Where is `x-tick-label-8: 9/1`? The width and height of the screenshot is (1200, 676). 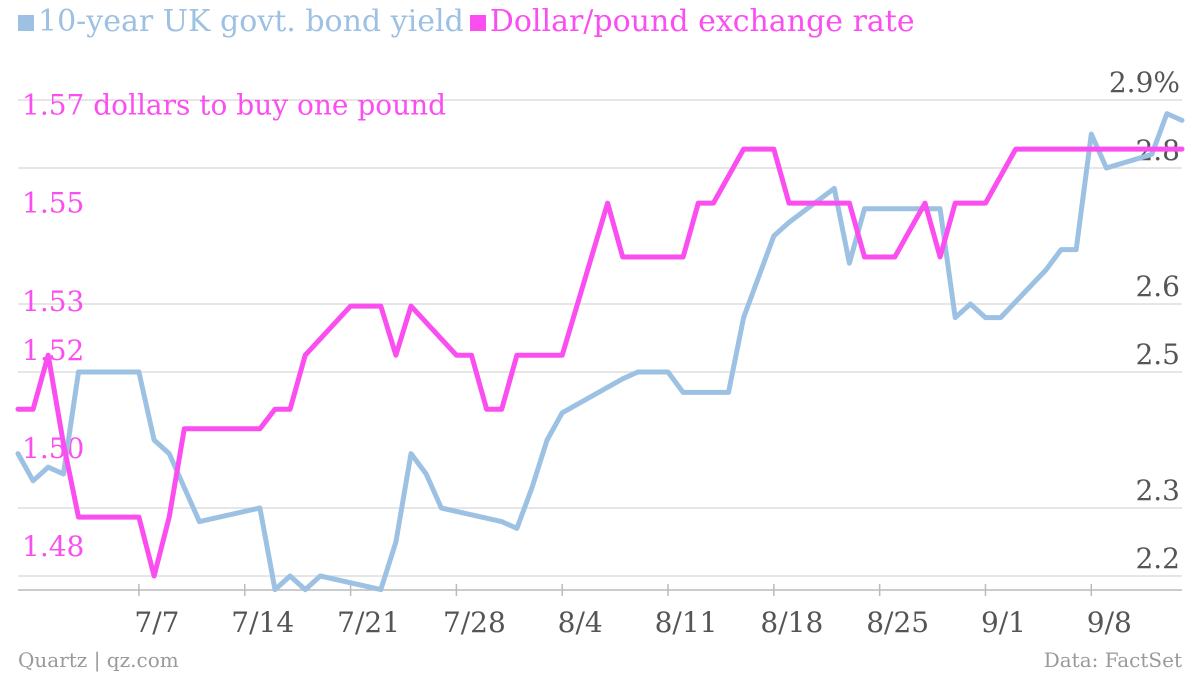 x-tick-label-8: 9/1 is located at coordinates (1003, 622).